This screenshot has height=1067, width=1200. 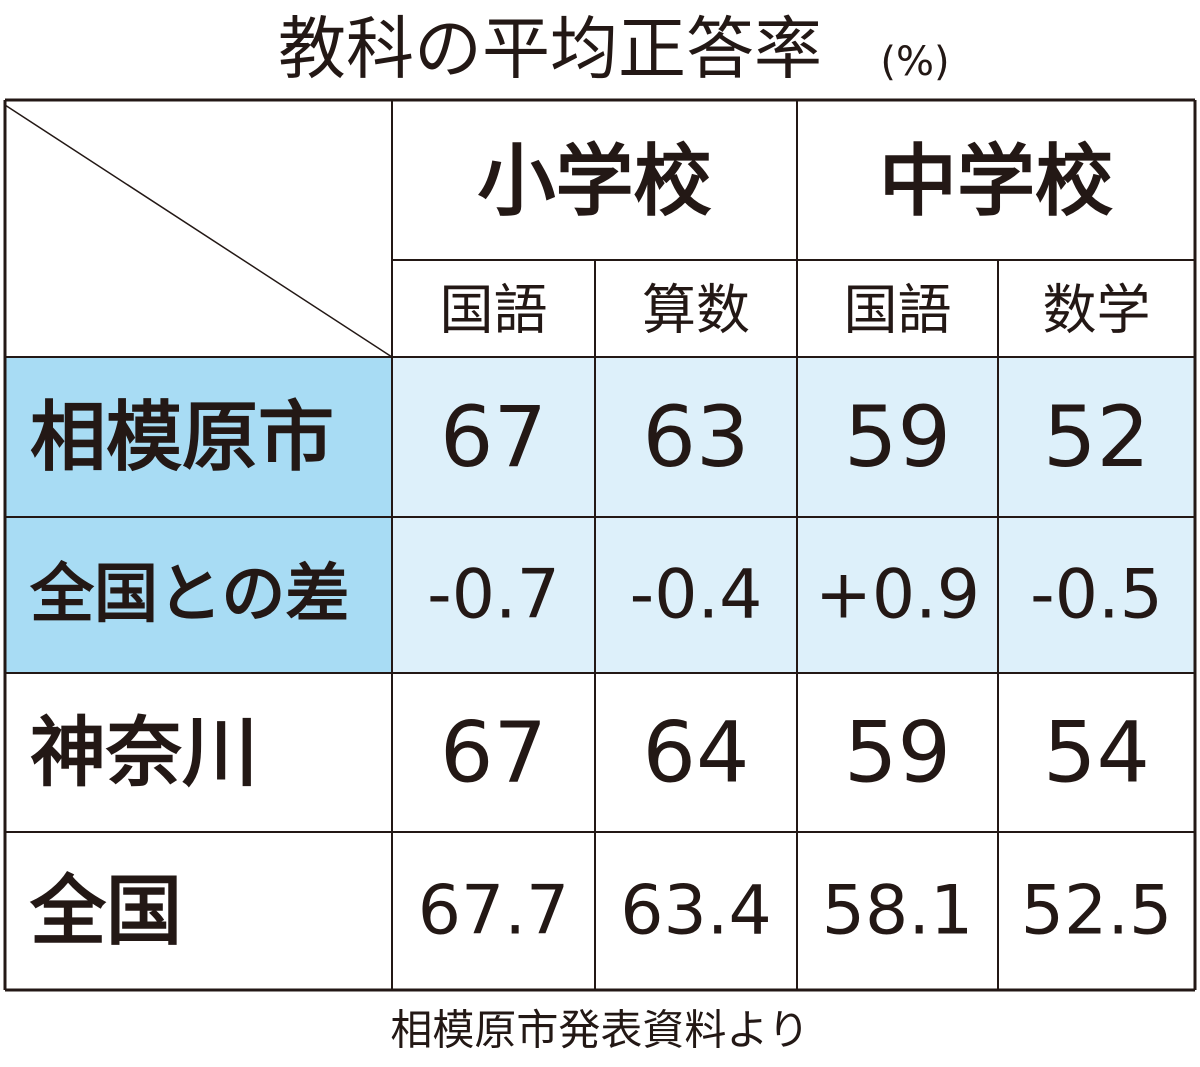 I want to click on cell-value: 52, so click(x=1096, y=437).